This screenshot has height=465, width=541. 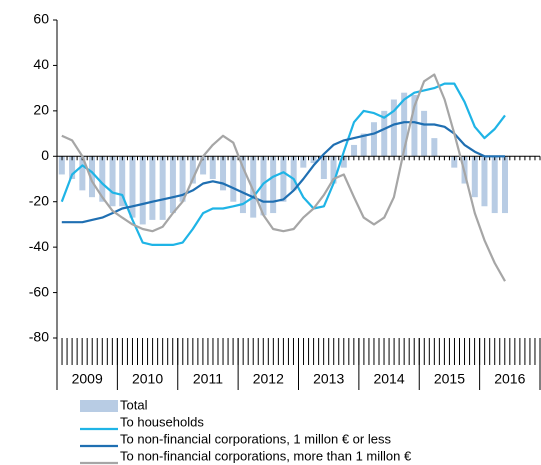 I want to click on x-tick-label: 2015, so click(x=449, y=379).